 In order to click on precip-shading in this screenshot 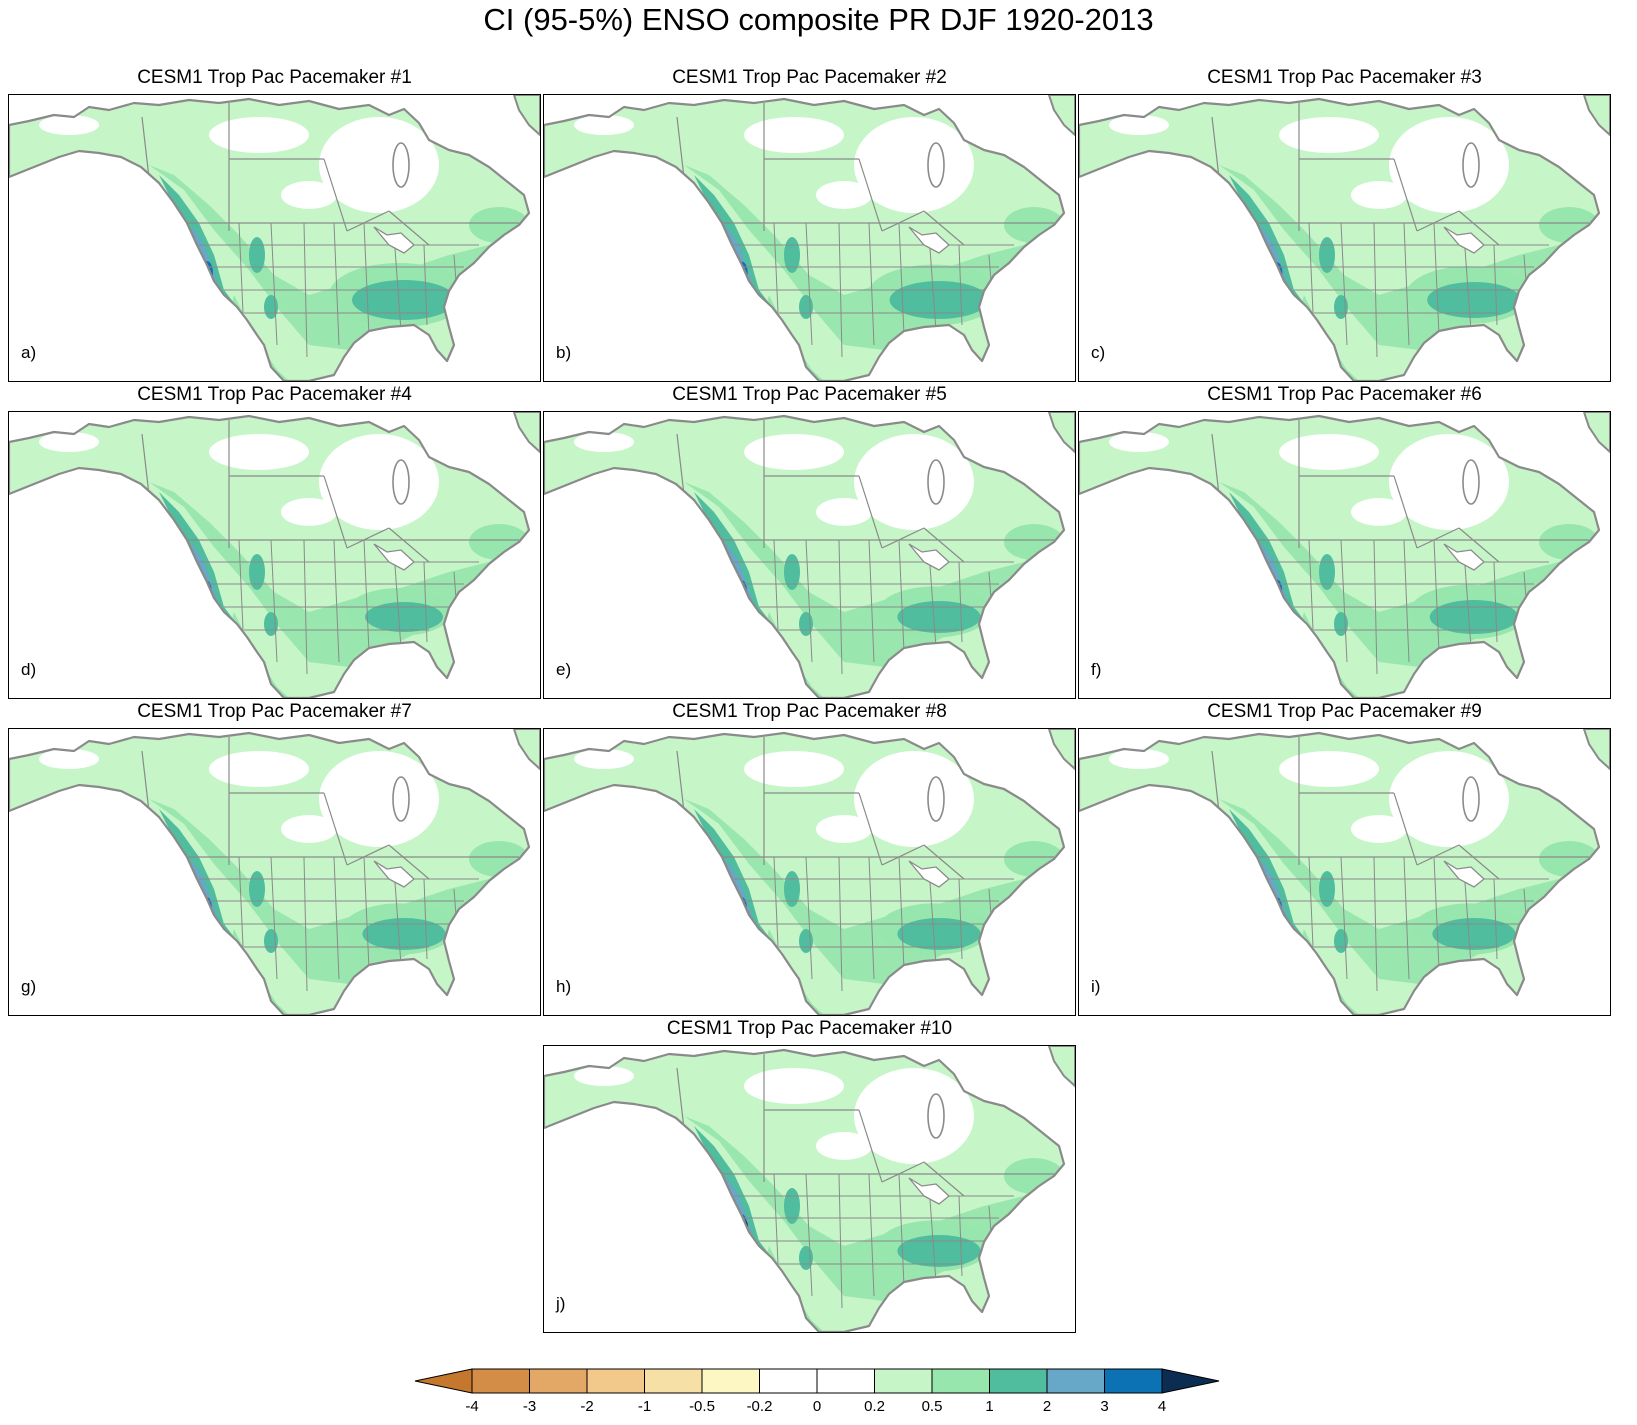, I will do `click(1344, 238)`.